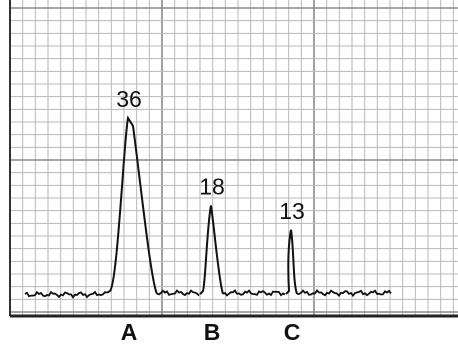 The height and width of the screenshot is (347, 458). What do you see at coordinates (292, 211) in the screenshot?
I see `peak-label: 13` at bounding box center [292, 211].